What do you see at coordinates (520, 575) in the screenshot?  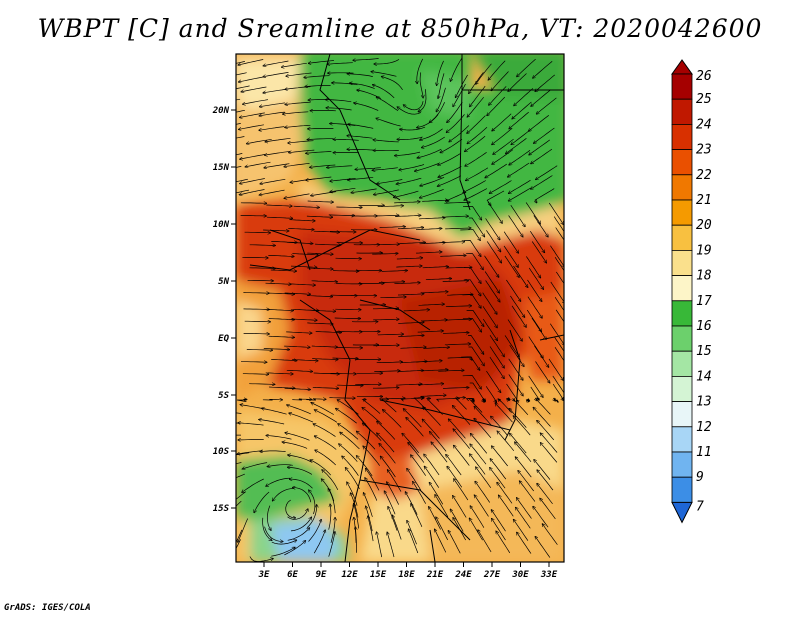 I see `lon-tick-label: 30E` at bounding box center [520, 575].